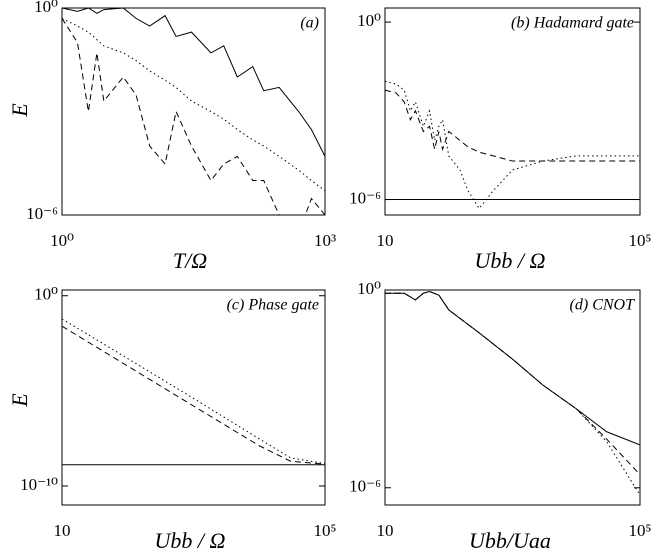 The height and width of the screenshot is (559, 653). What do you see at coordinates (39, 484) in the screenshot?
I see `y-tick-label: 10⁻¹⁰` at bounding box center [39, 484].